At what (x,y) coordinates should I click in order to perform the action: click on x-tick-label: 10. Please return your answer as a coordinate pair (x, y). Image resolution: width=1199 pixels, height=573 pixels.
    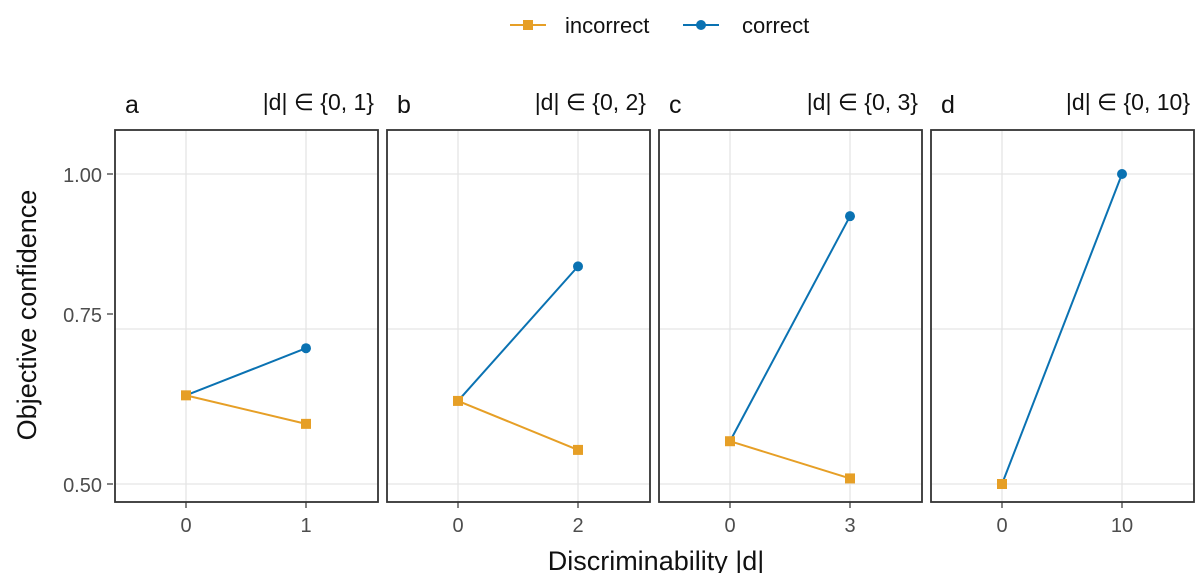
    Looking at the image, I should click on (1122, 526).